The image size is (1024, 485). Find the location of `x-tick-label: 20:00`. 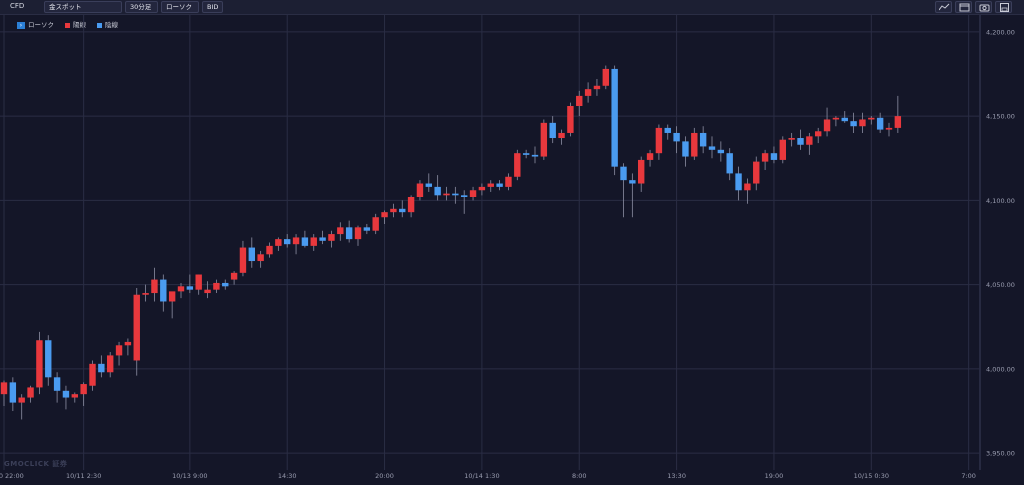

x-tick-label: 20:00 is located at coordinates (384, 476).